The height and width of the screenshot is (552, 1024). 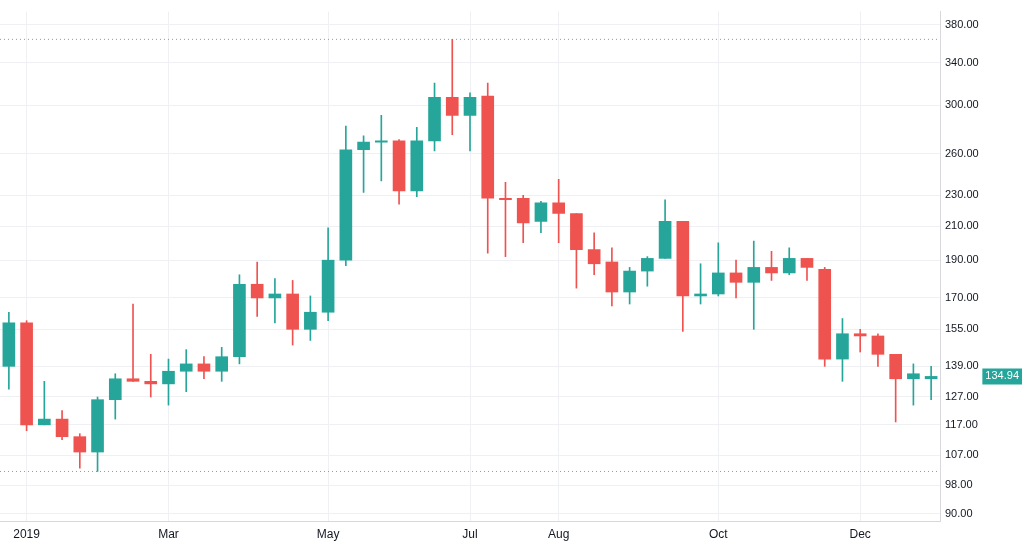 What do you see at coordinates (962, 328) in the screenshot?
I see `y-tick-label: 155.00` at bounding box center [962, 328].